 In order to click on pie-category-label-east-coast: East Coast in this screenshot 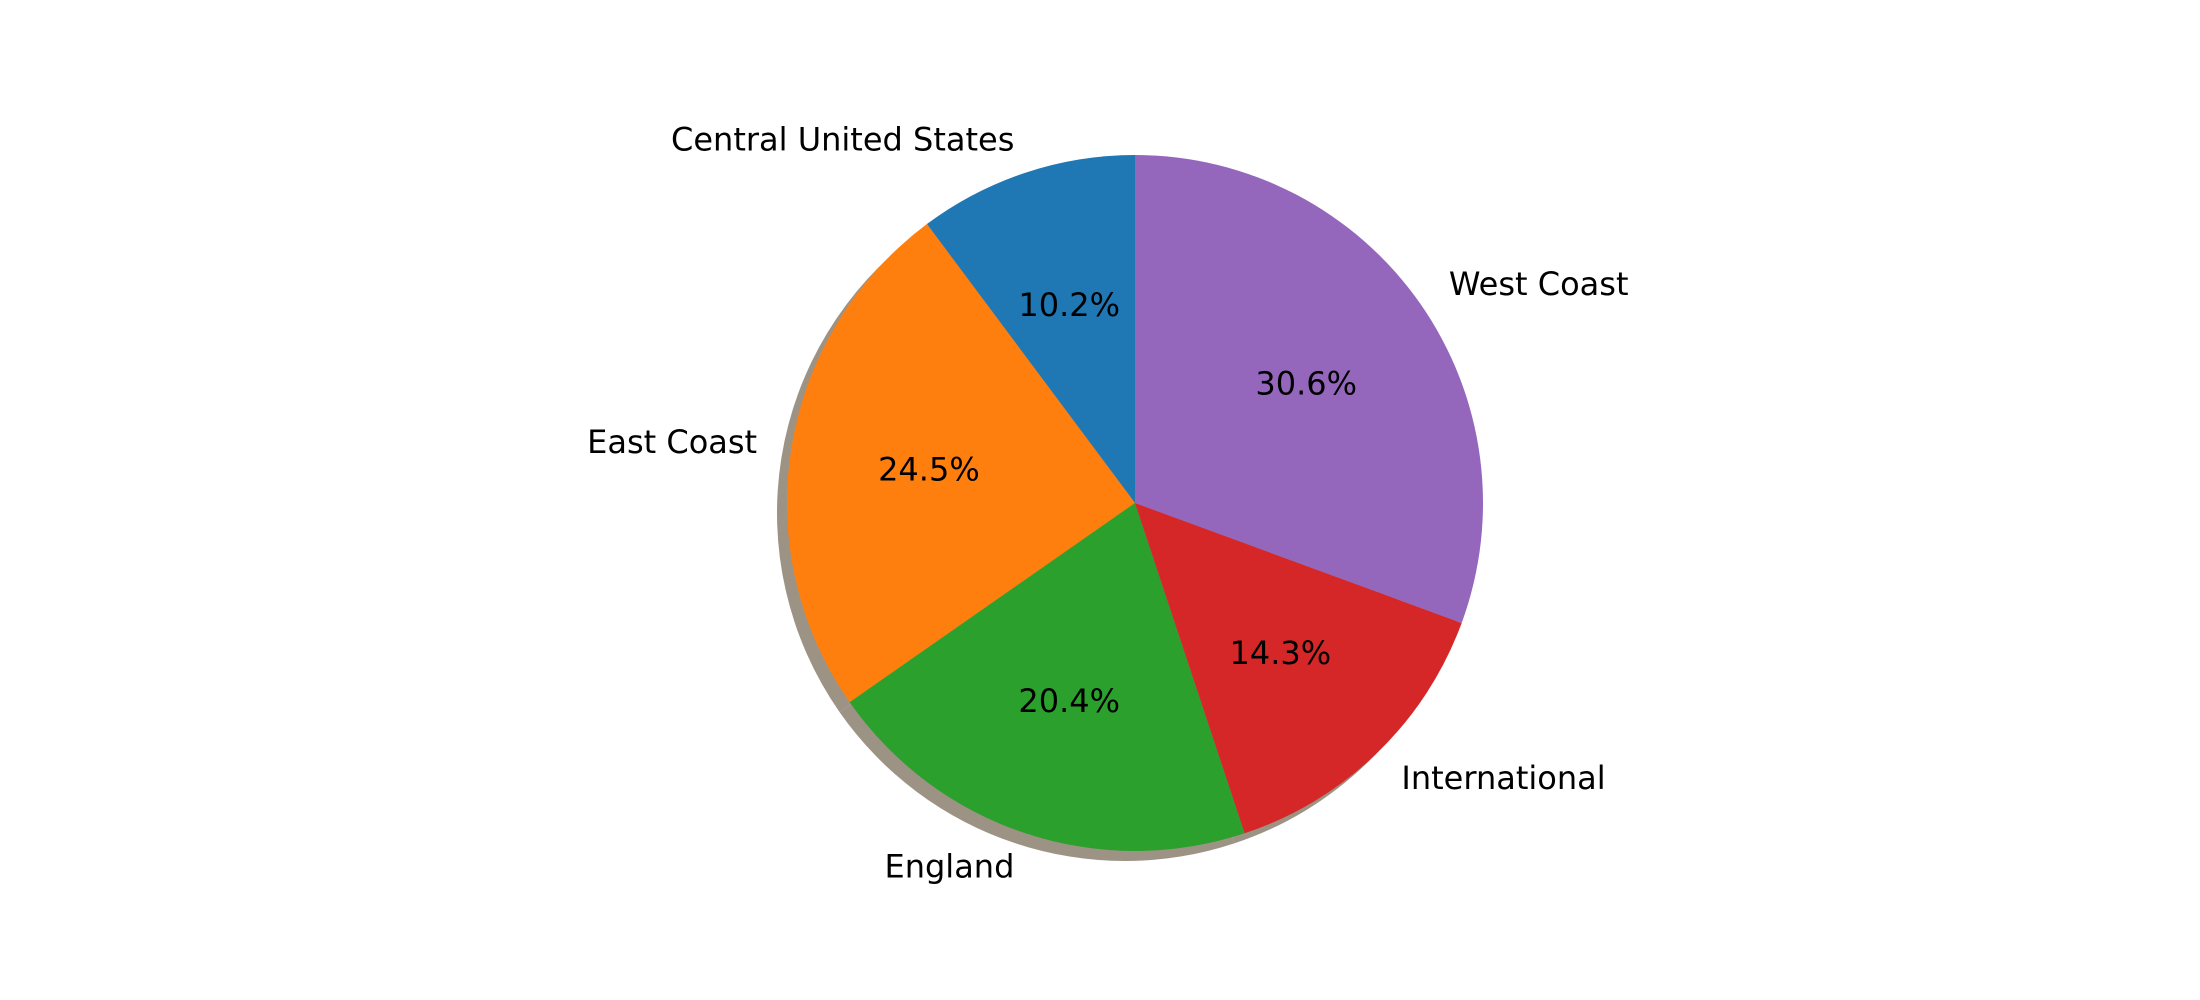, I will do `click(672, 442)`.